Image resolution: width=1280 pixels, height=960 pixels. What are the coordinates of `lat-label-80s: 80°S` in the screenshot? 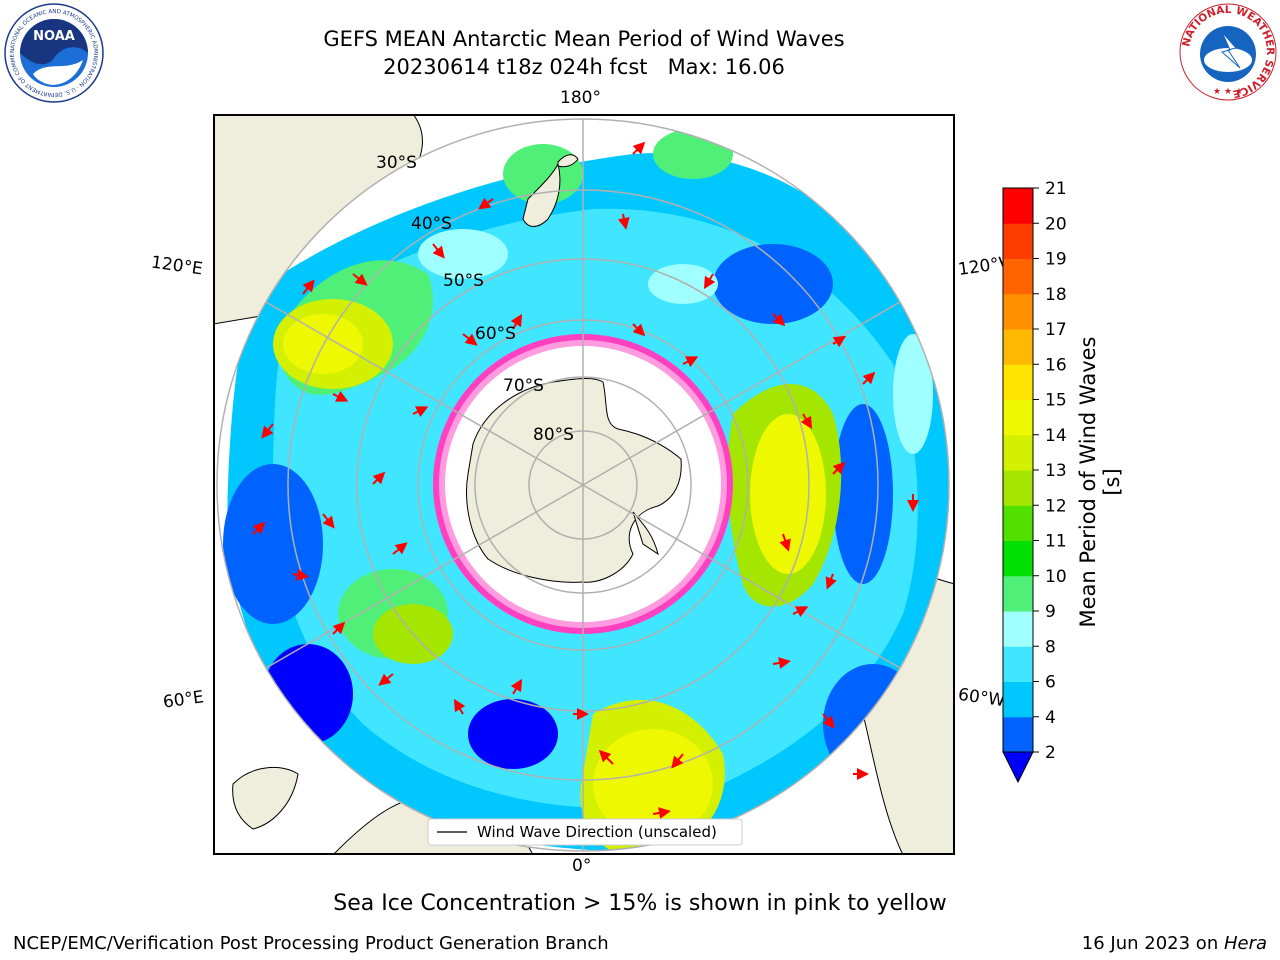 It's located at (553, 435).